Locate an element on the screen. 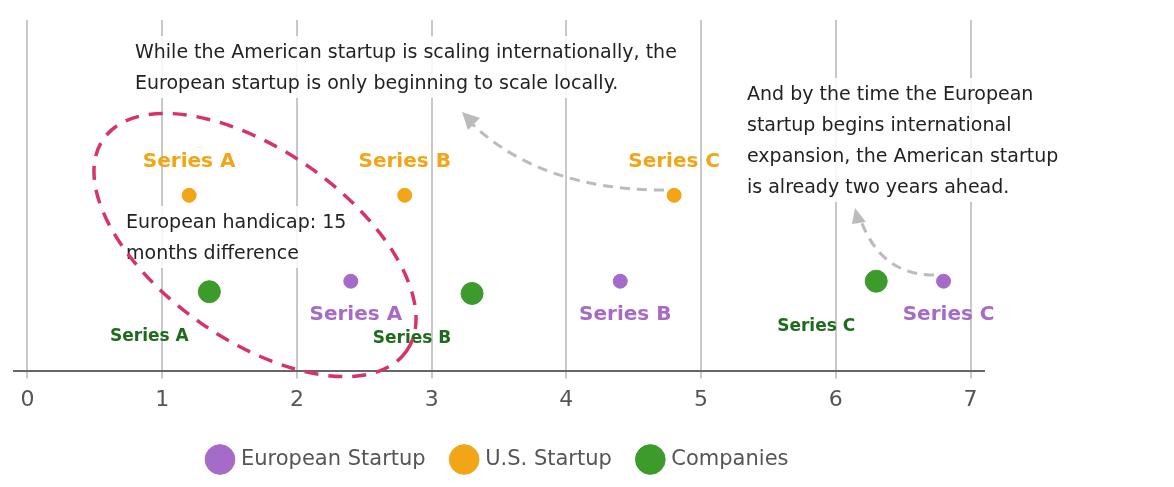 Image resolution: width=1174 pixels, height=487 pixels. x-tick-label: 1 is located at coordinates (162, 398).